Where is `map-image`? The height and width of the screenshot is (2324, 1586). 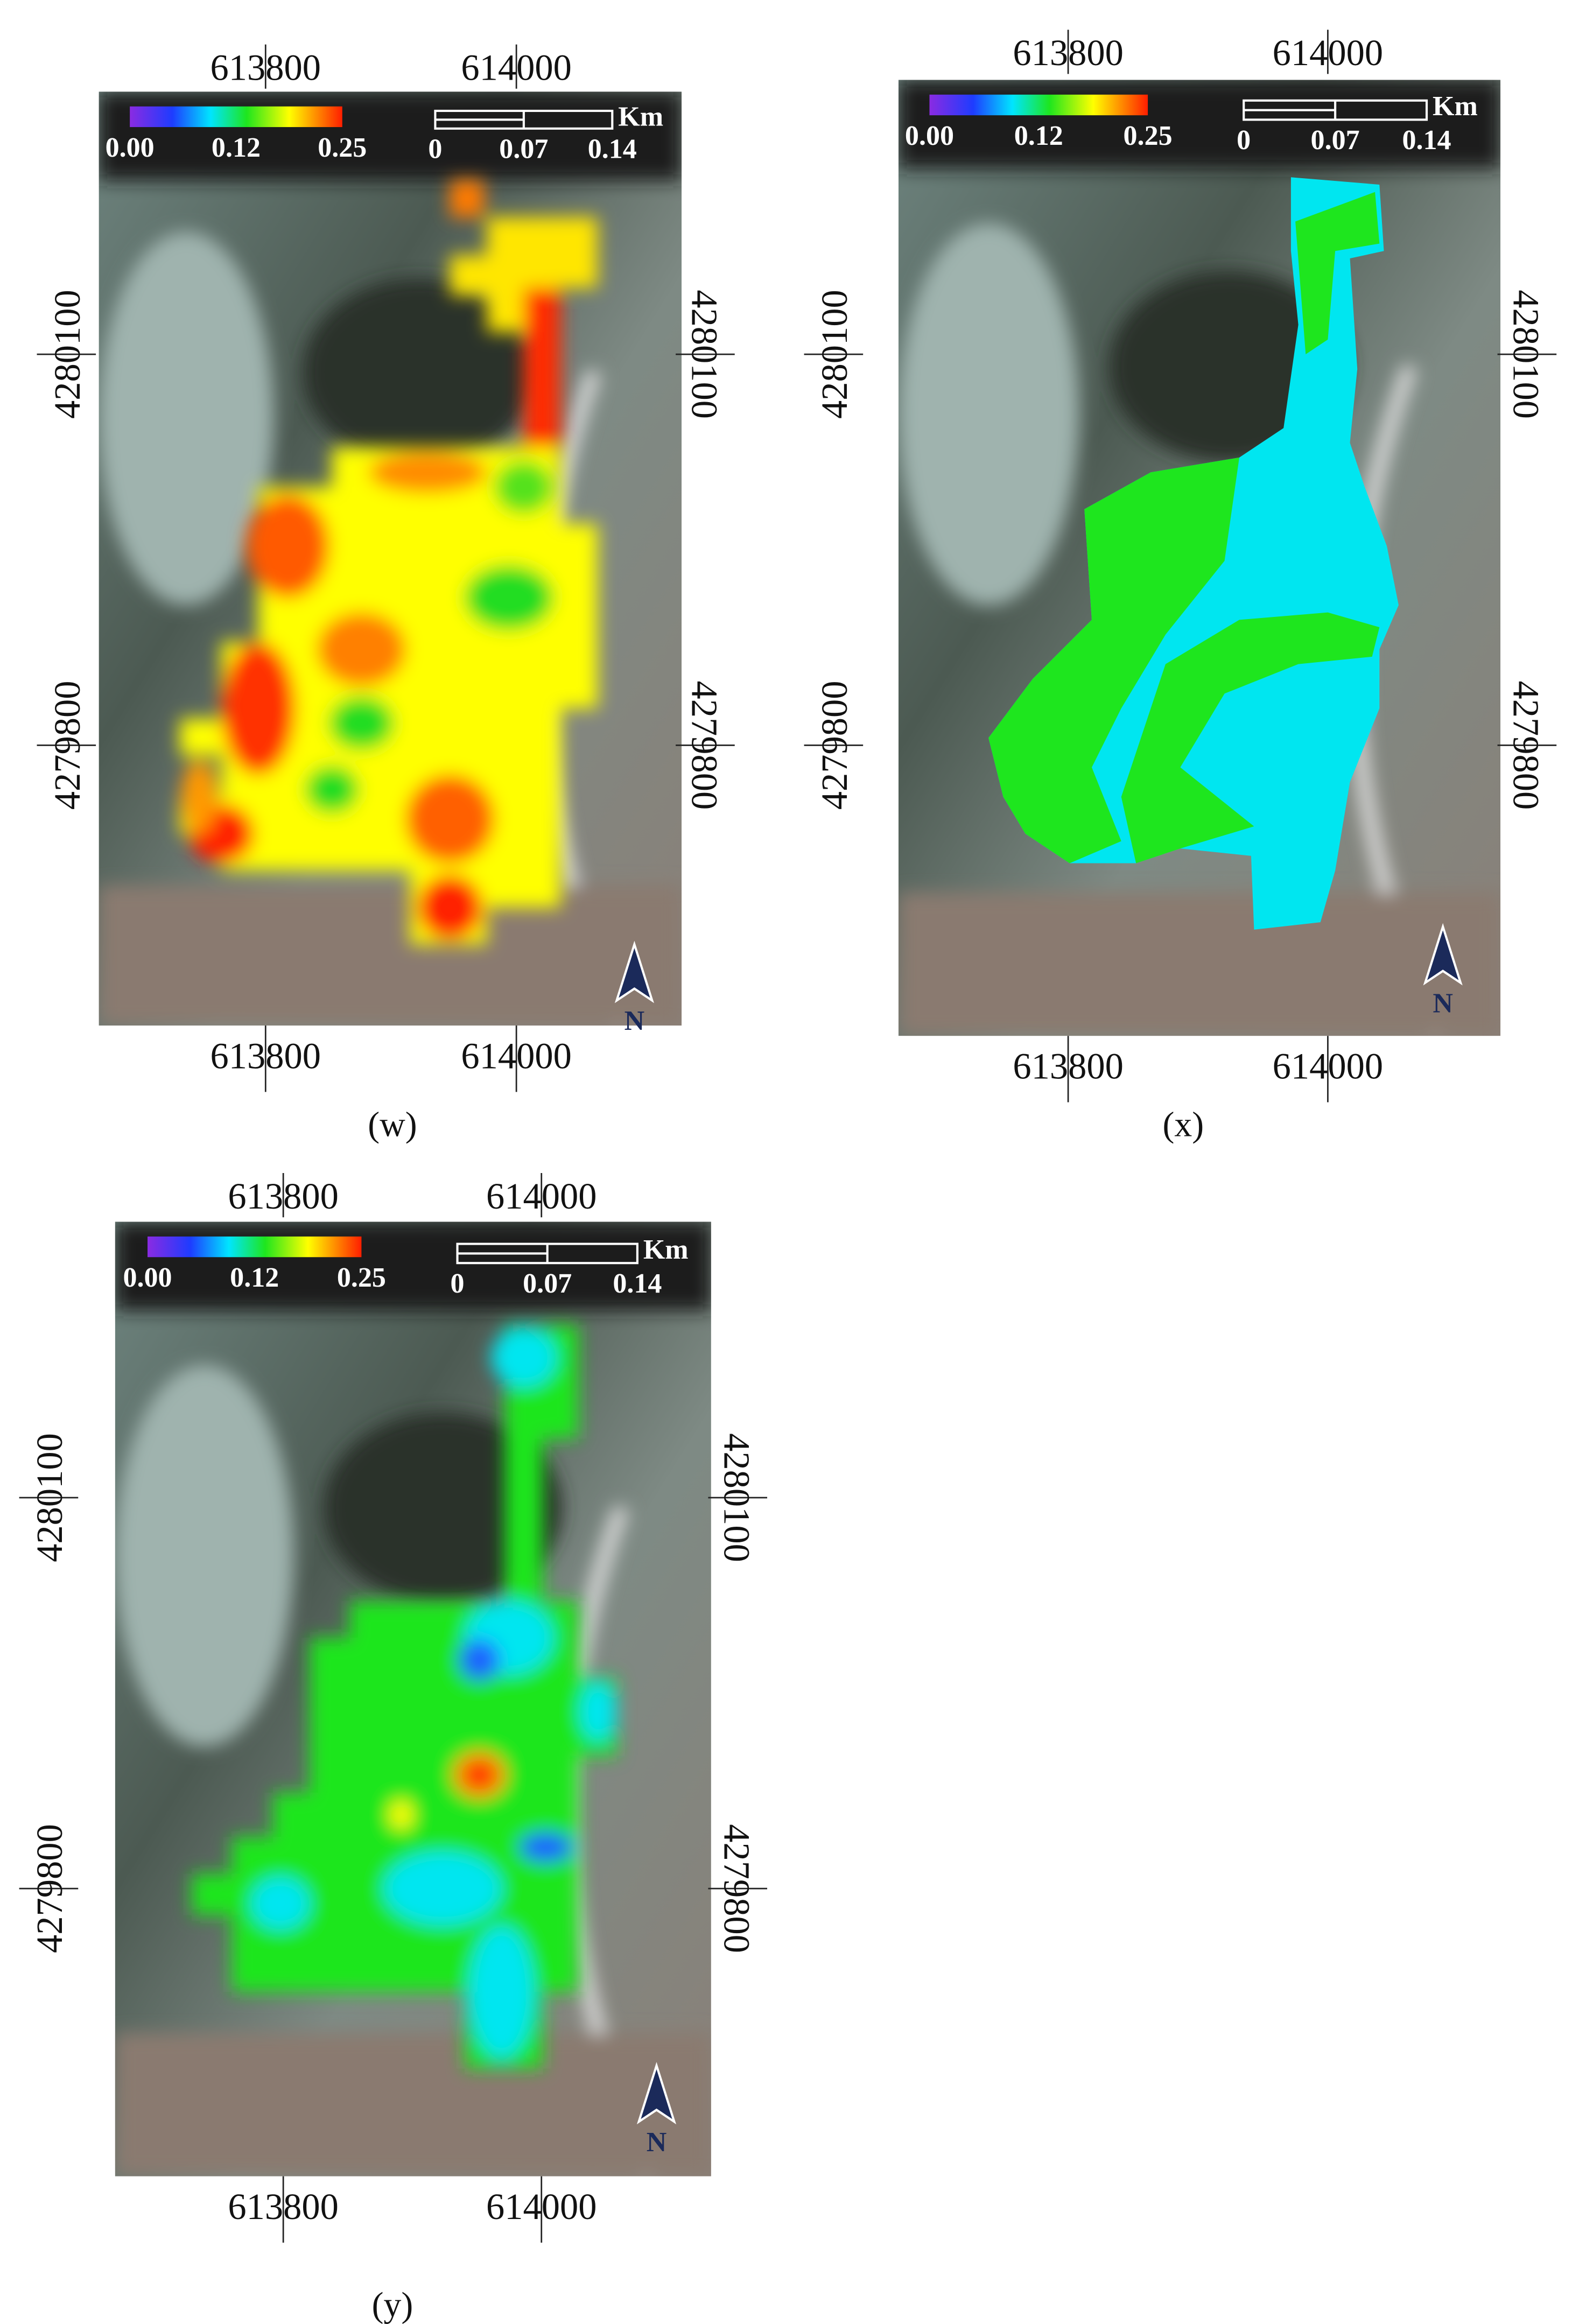 map-image is located at coordinates (390, 559).